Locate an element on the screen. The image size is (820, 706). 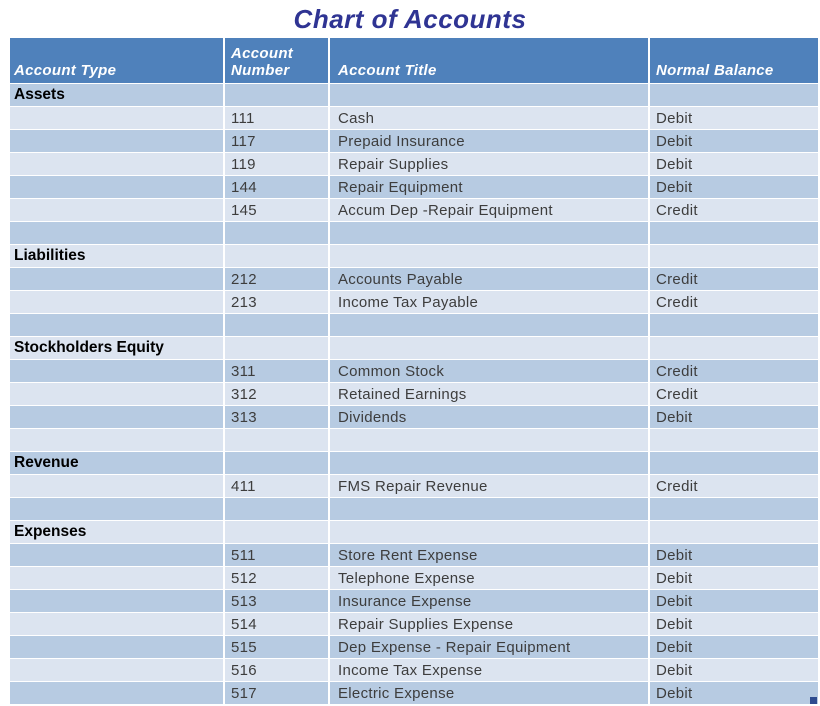
cell-account-number: 213 is located at coordinates (277, 302).